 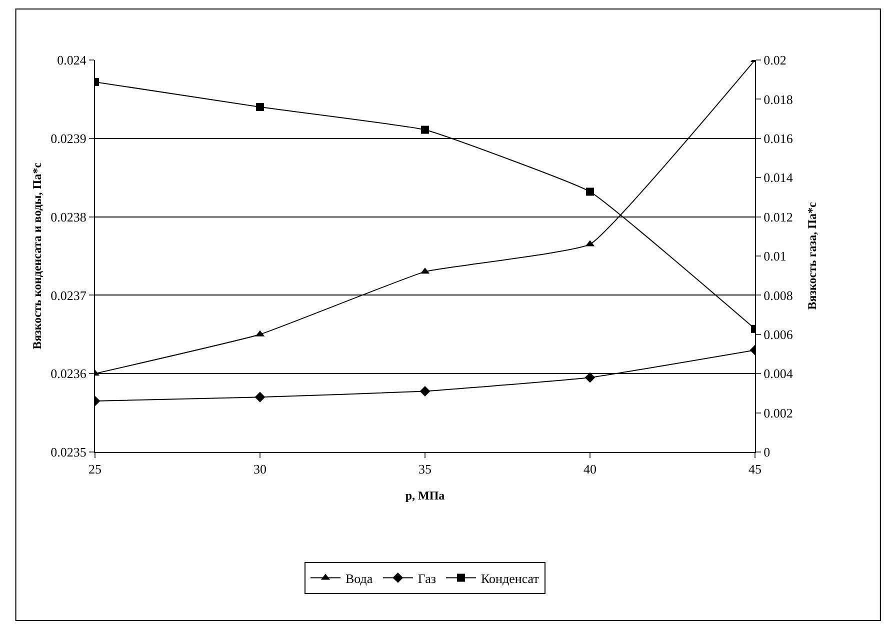 I want to click on y2-tick-label: 0.006, so click(x=779, y=334).